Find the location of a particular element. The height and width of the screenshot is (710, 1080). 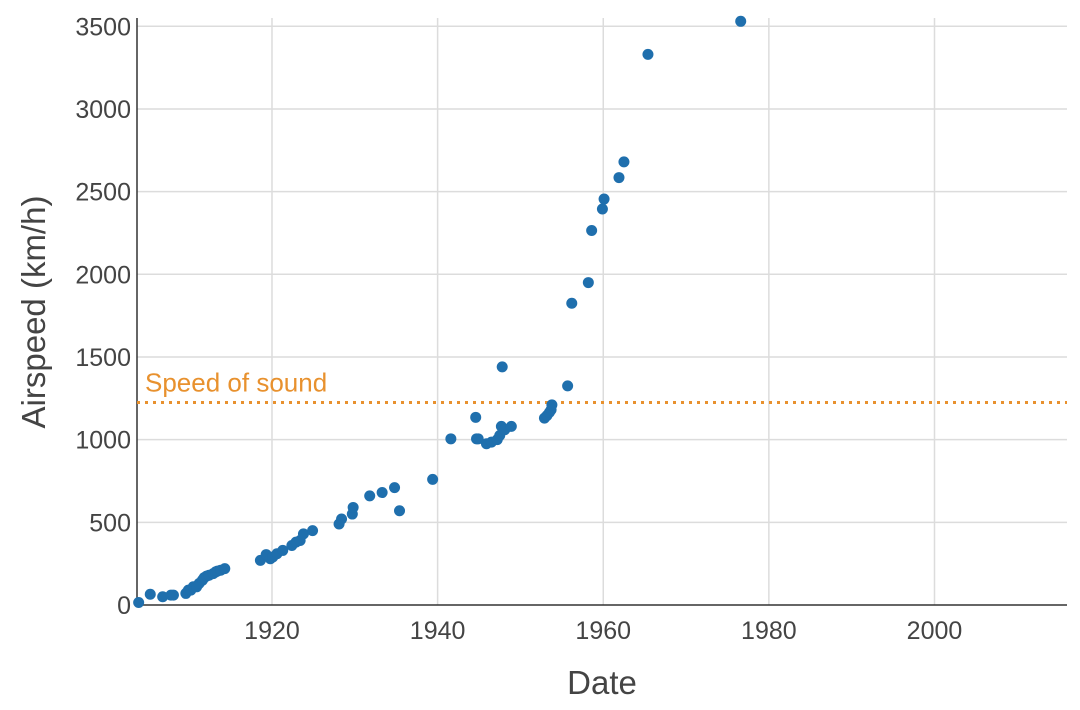

y-tick-label: 3500 is located at coordinates (103, 27).